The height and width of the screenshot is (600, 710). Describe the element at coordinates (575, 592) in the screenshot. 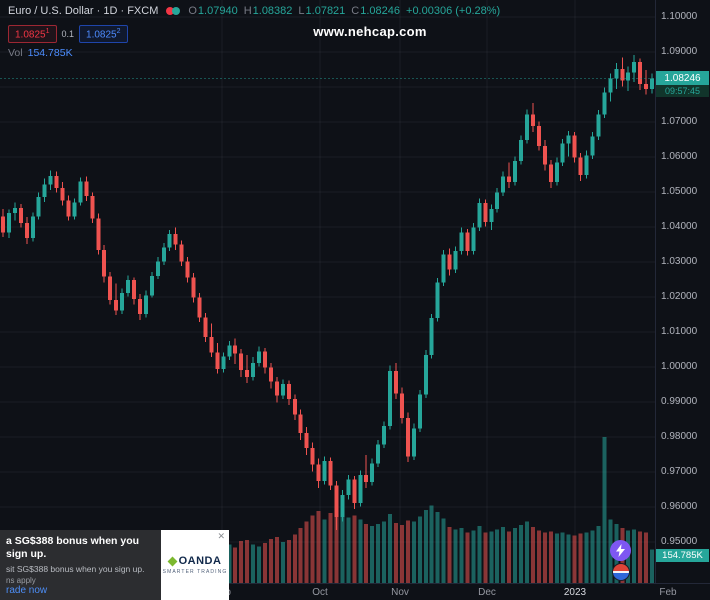

I see `time-axis-label: 2023` at that location.